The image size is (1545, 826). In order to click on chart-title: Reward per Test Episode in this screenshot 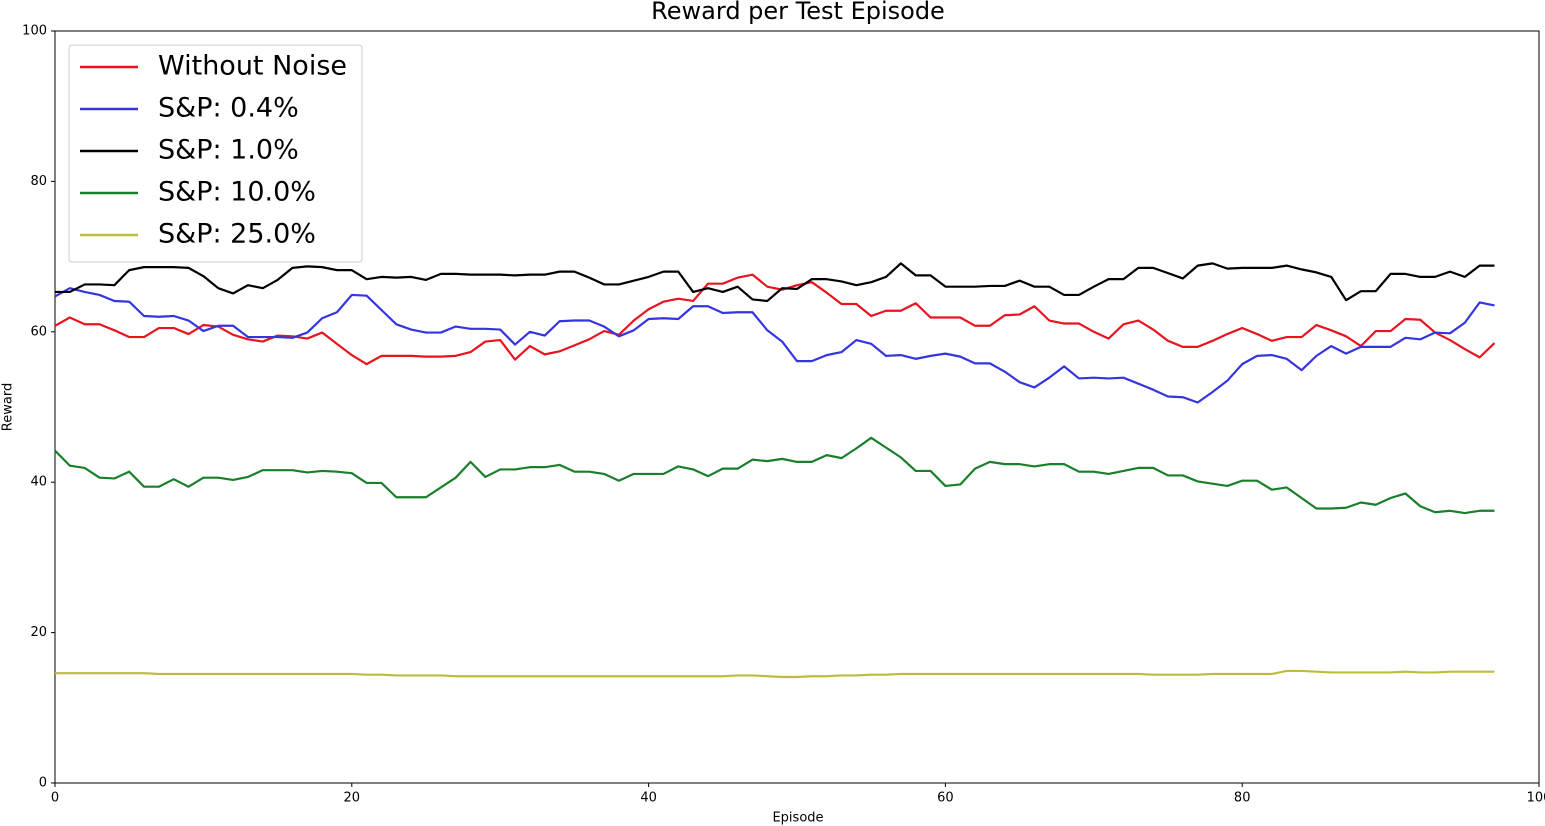, I will do `click(798, 12)`.